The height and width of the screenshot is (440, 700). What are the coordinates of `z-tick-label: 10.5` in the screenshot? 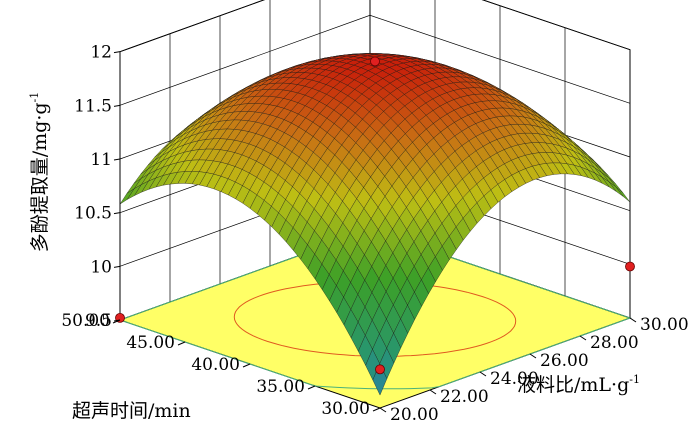 It's located at (93, 214).